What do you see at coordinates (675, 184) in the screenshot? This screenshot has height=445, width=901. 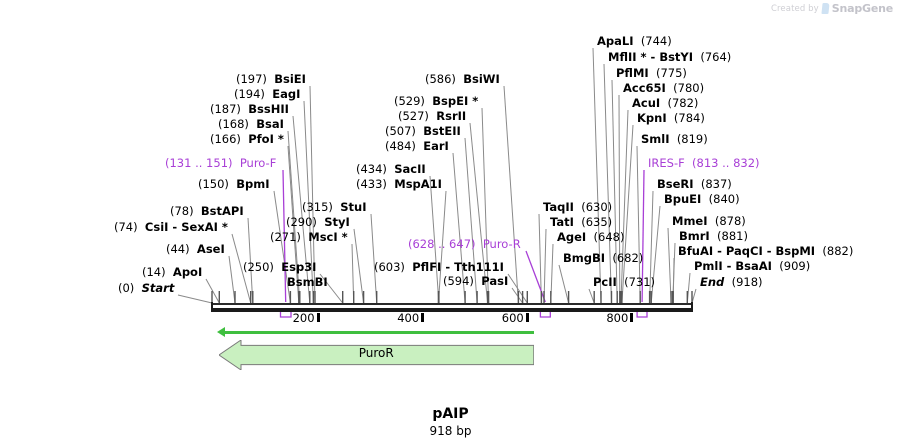 I see `site-enzyme-name: BseRI` at bounding box center [675, 184].